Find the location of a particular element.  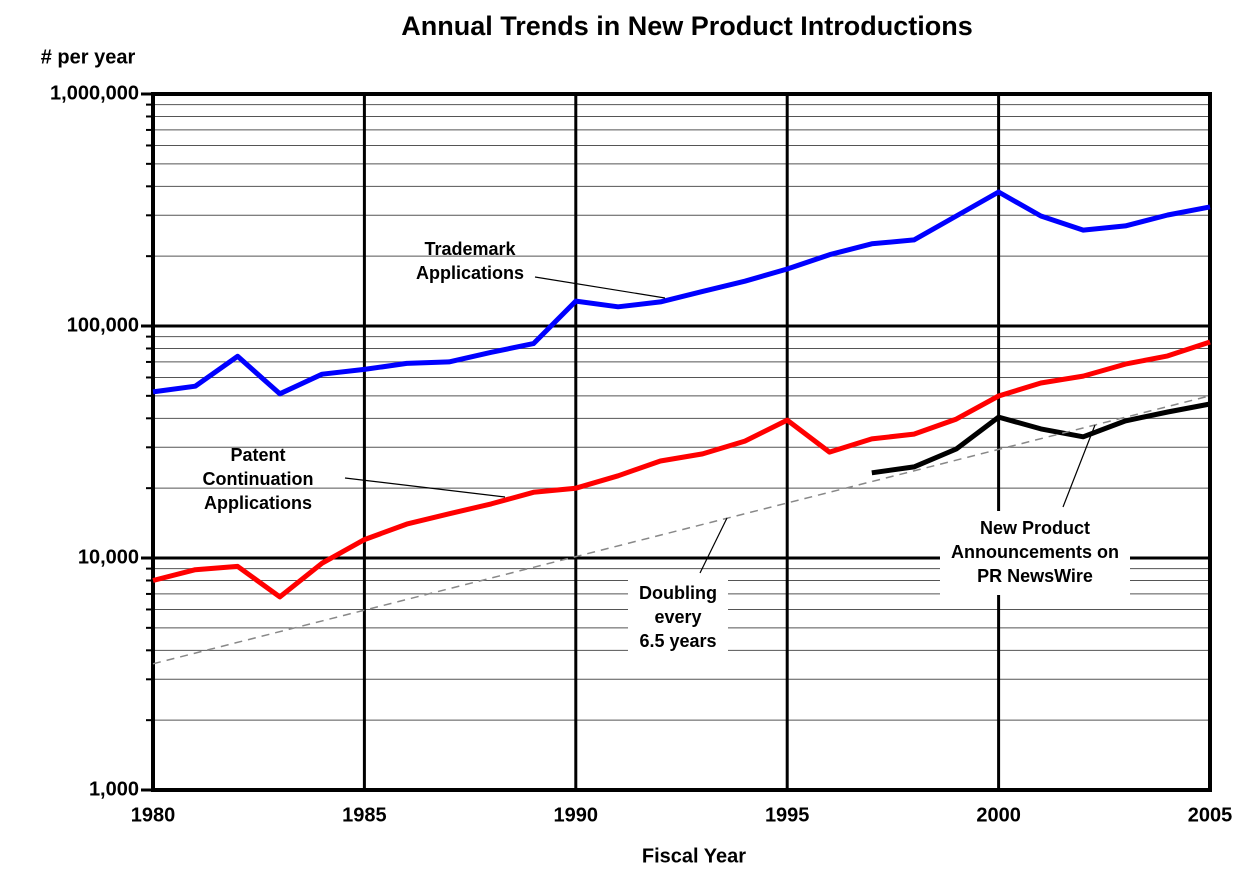

x-tick-label: 1995 is located at coordinates (787, 815).